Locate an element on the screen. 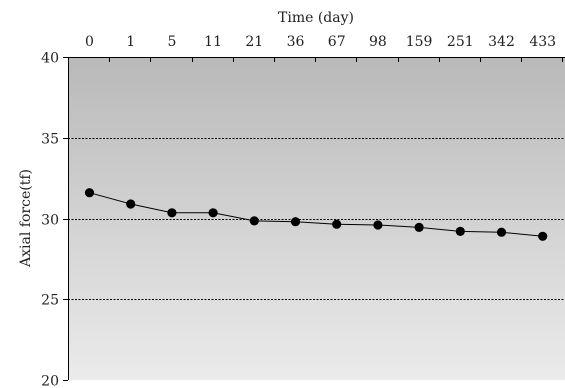 The image size is (565, 388). y-tick-label-40: 40 is located at coordinates (50, 59).